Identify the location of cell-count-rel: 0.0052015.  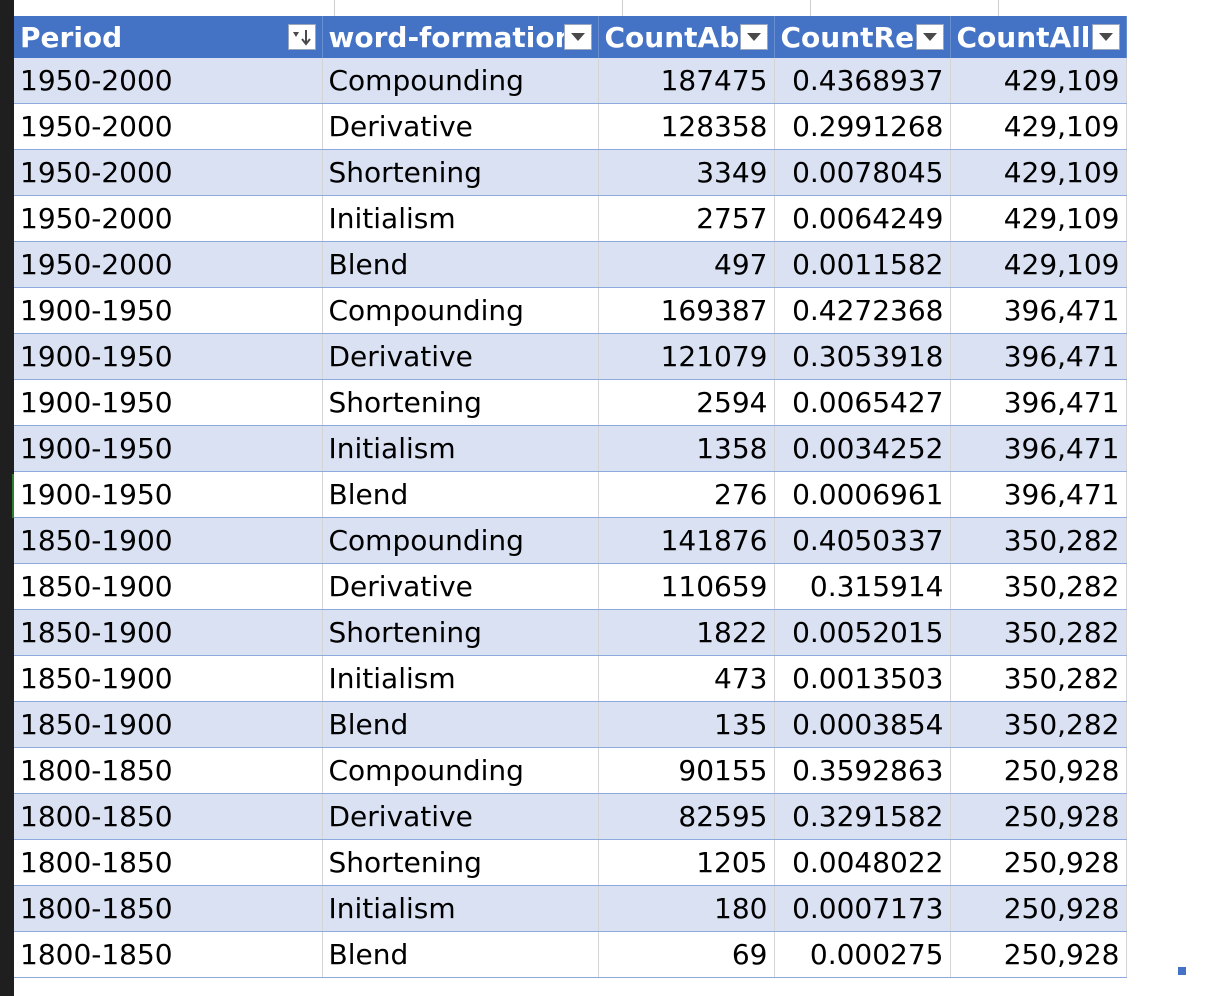
(862, 632).